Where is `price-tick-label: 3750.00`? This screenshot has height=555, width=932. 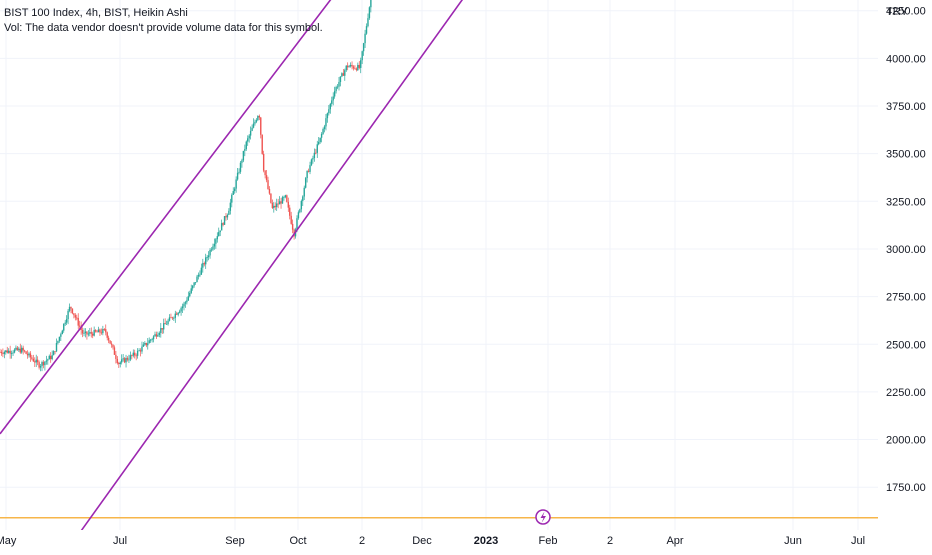
price-tick-label: 3750.00 is located at coordinates (906, 107).